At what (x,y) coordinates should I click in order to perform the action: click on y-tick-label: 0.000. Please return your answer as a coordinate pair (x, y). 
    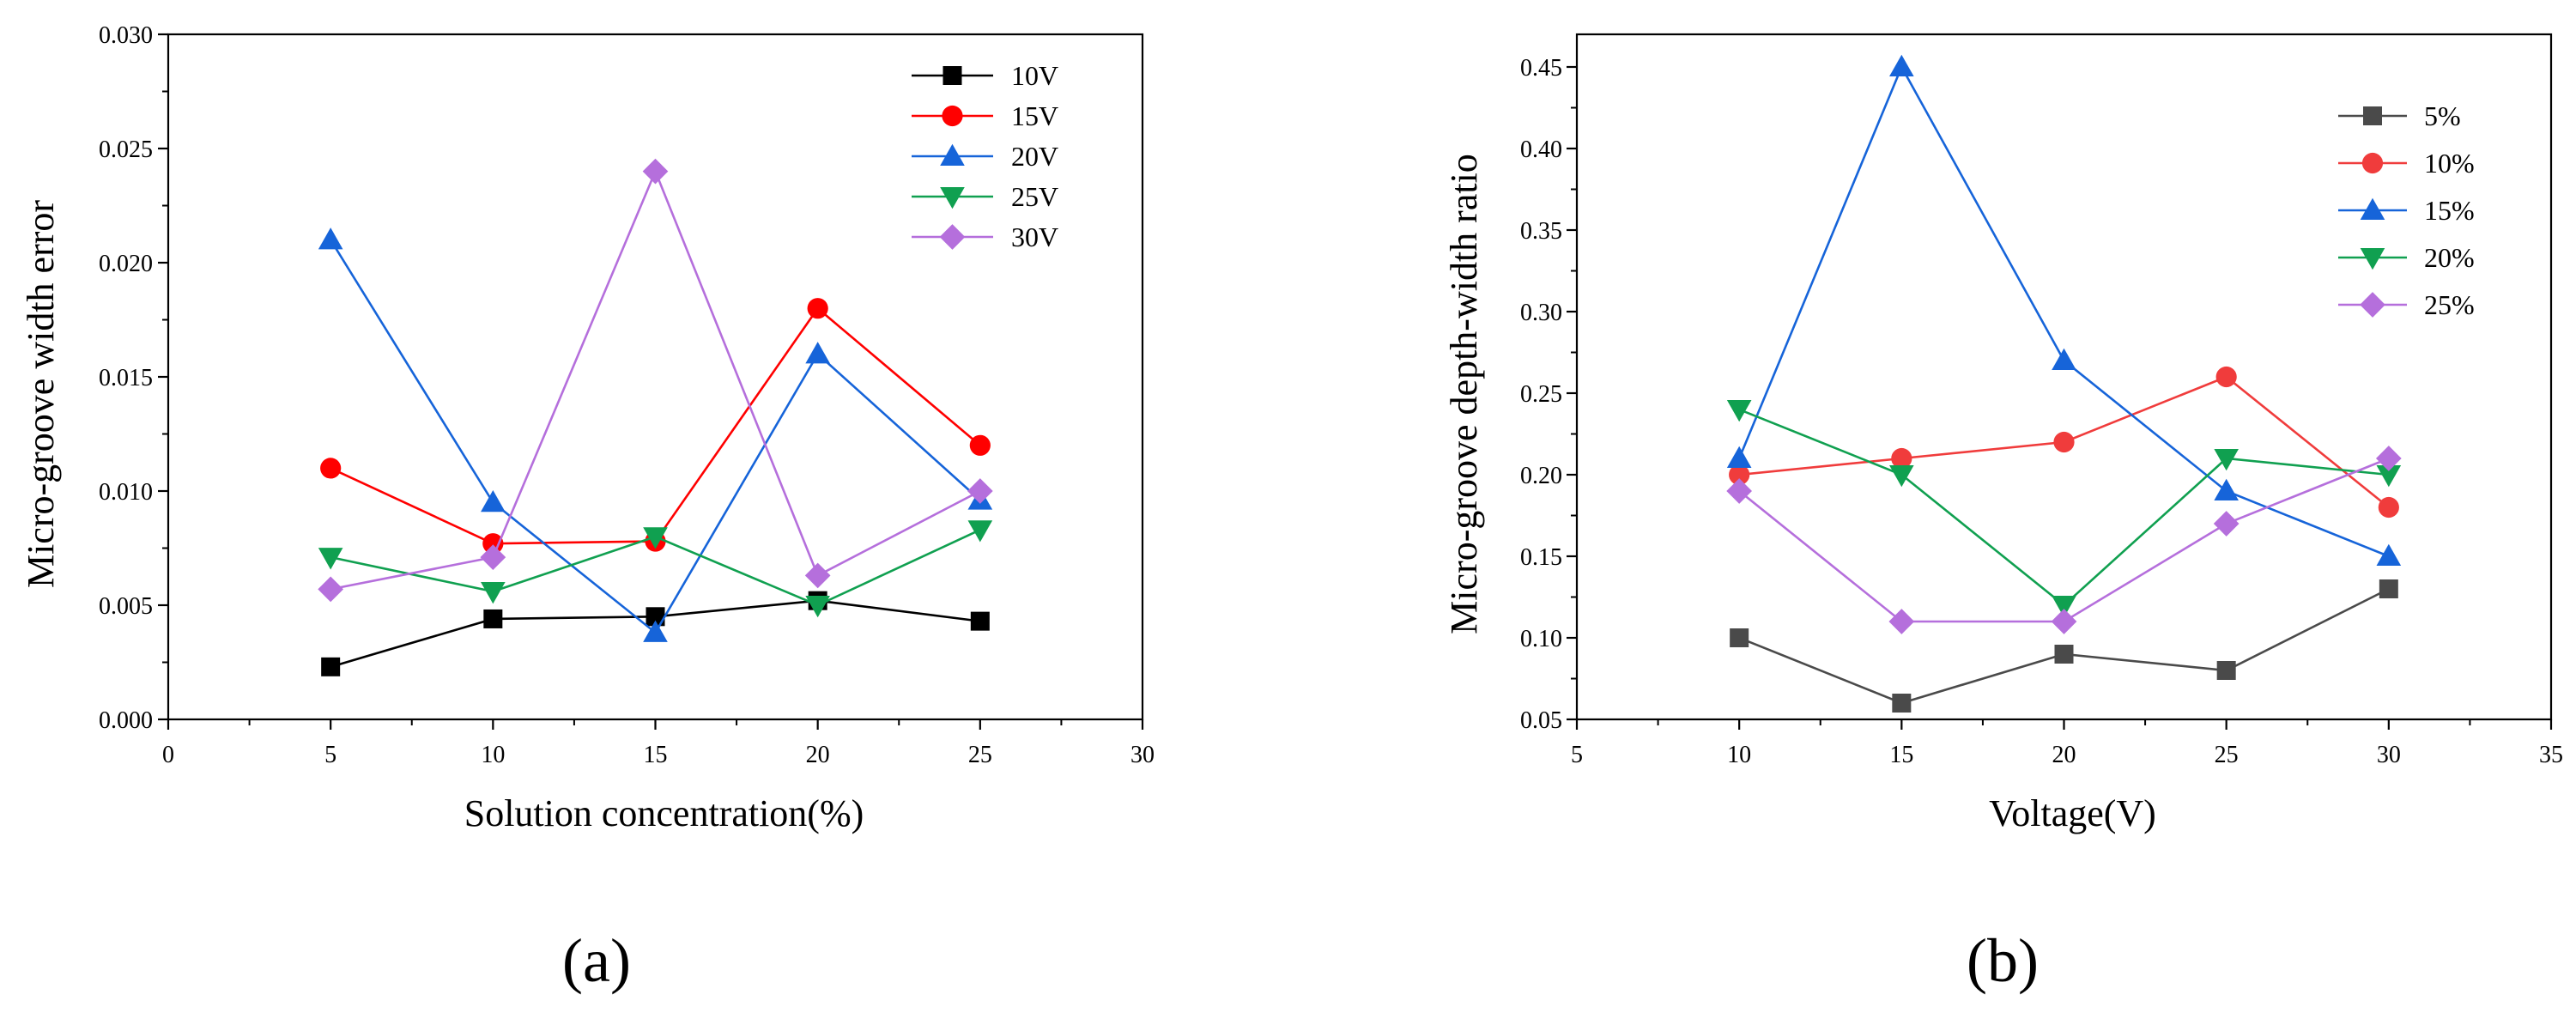
    Looking at the image, I should click on (126, 720).